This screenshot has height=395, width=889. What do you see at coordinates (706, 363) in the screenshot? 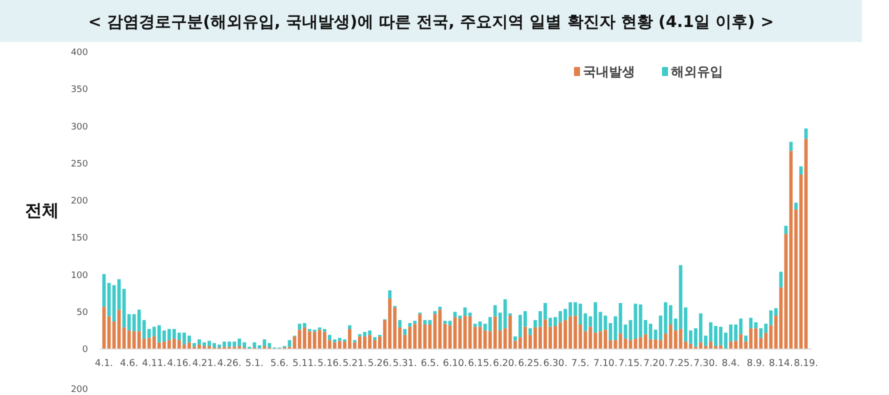
I see `x-tick-label: 7.30.` at bounding box center [706, 363].